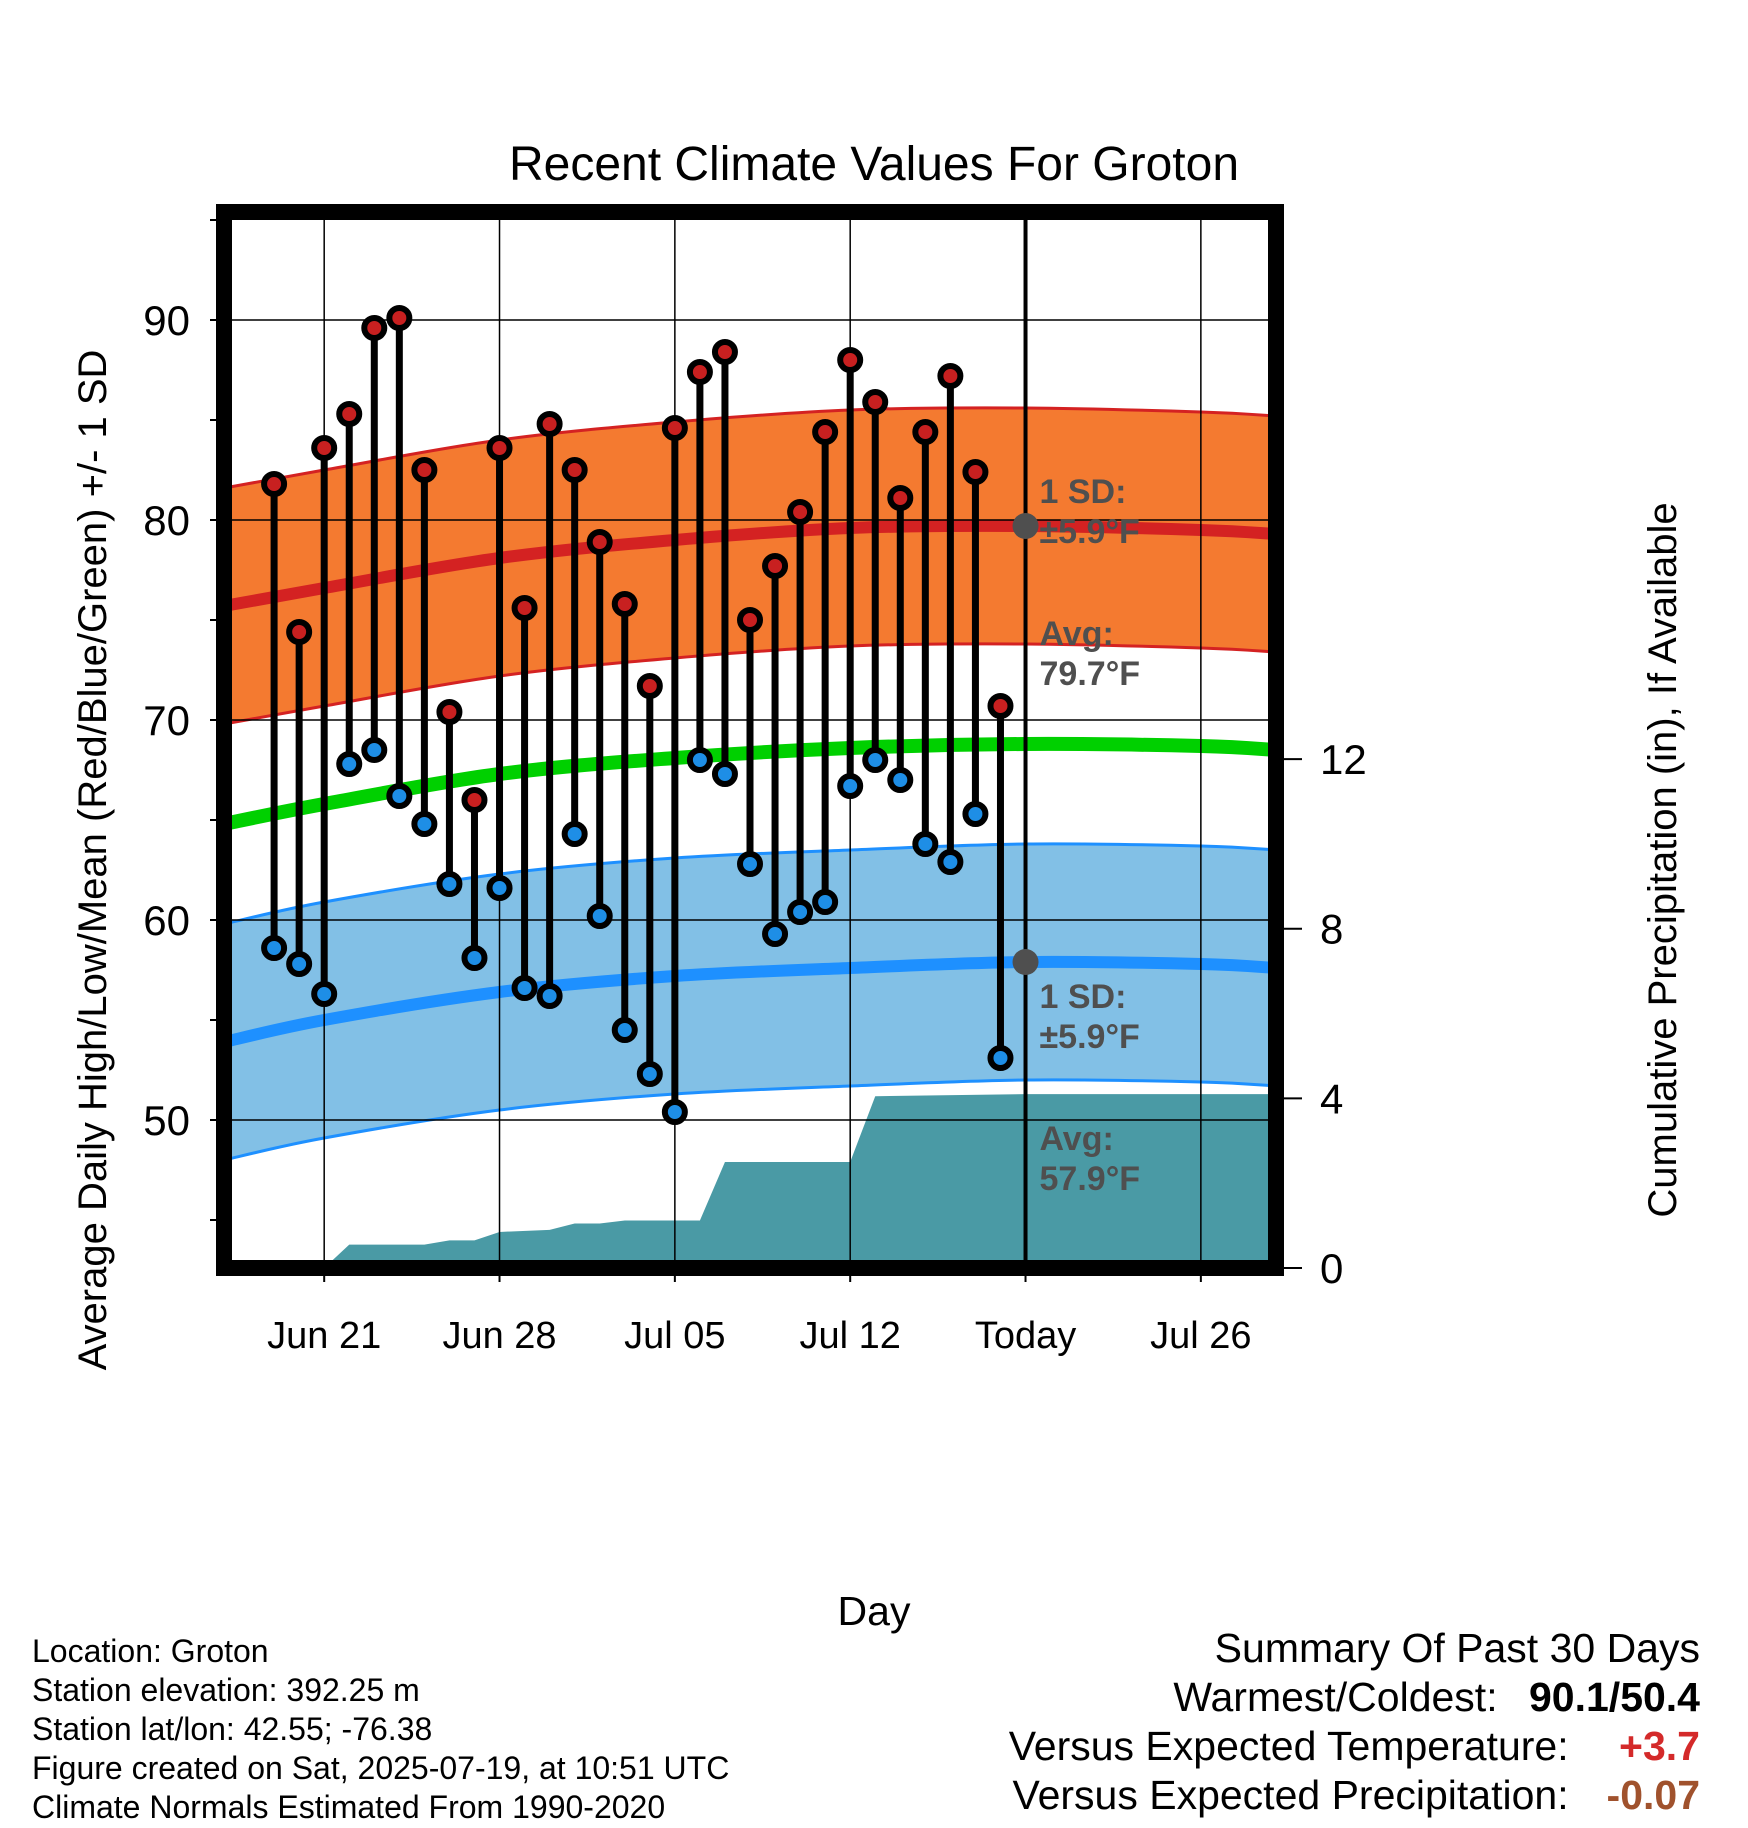 This screenshot has width=1748, height=1828. I want to click on summary-warmest-row: Warmest/Coldest: 90.1/50.4, so click(1354, 1697).